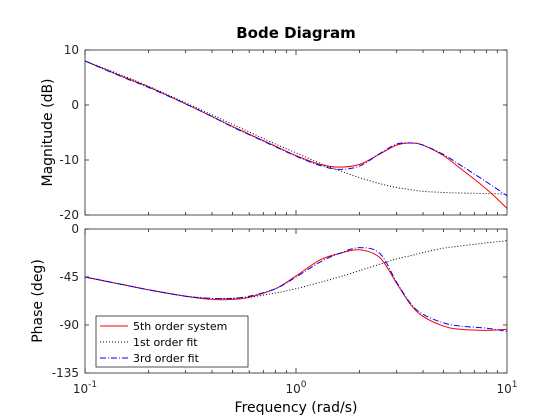 Image resolution: width=560 pixels, height=420 pixels. I want to click on magnitude-y-tick-label: 0, so click(75, 105).